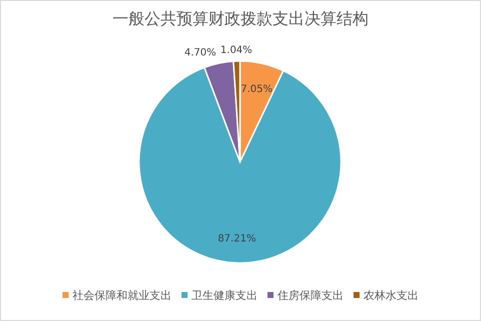  Describe the element at coordinates (225, 295) in the screenshot. I see `legend-label: 卫生健康支出` at that location.